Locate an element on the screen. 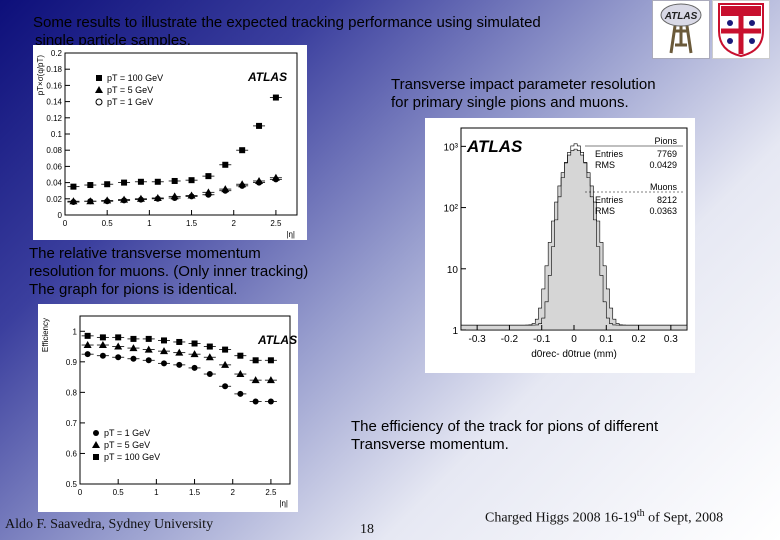 The image size is (780, 540). ip-caption-line-2: for primary single pions and muons. is located at coordinates (510, 102).